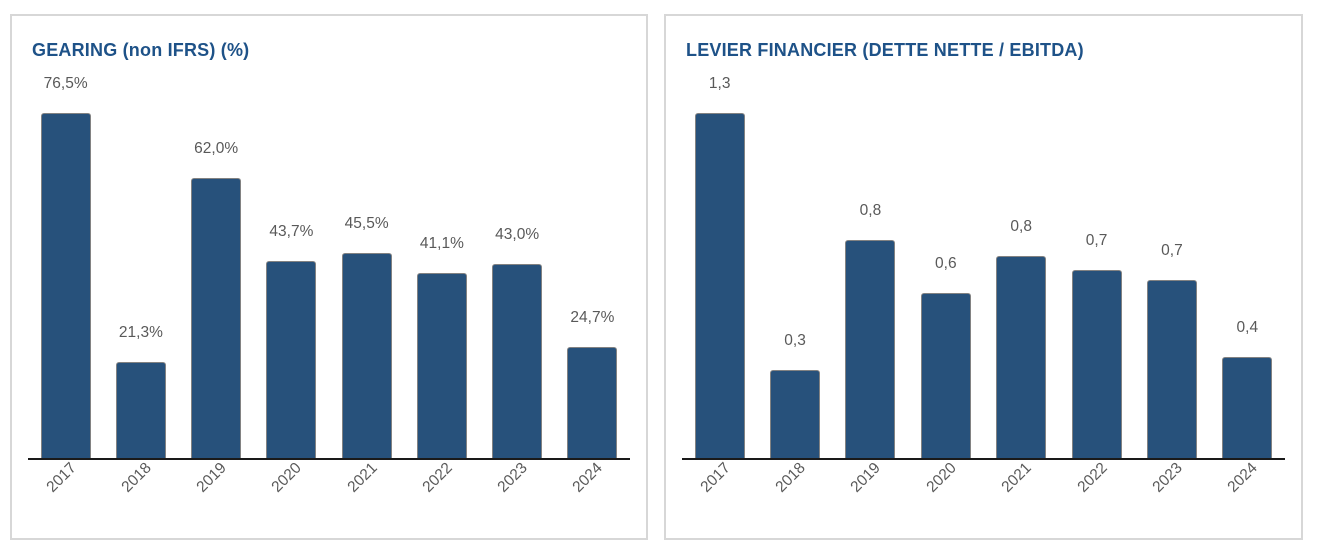  What do you see at coordinates (141, 50) in the screenshot?
I see `gearing-chart-title: GEARING (non IFRS) (%)` at bounding box center [141, 50].